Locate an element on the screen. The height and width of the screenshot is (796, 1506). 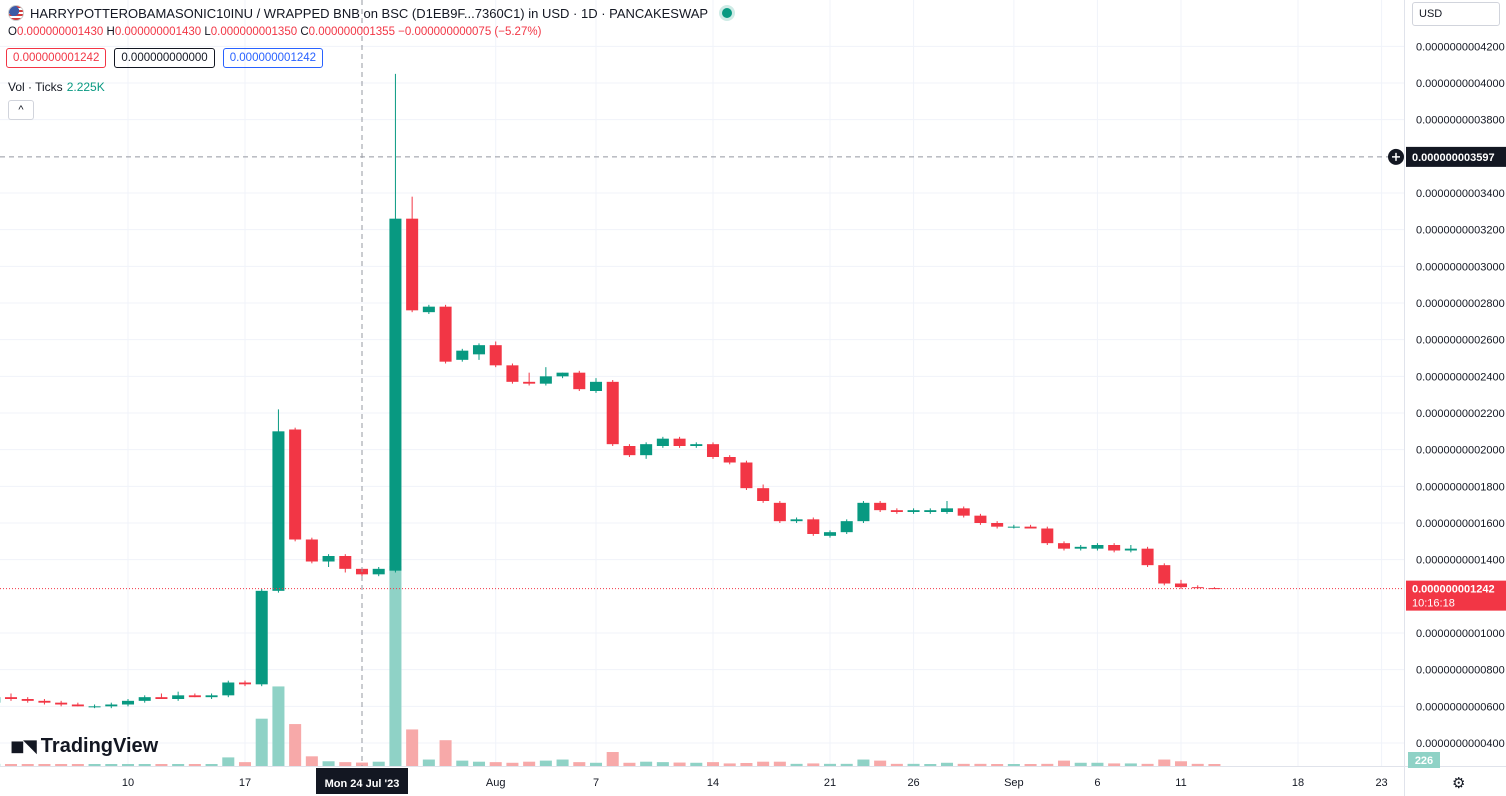
tradingview-watermark: ◼◥ TradingView is located at coordinates (84, 746).